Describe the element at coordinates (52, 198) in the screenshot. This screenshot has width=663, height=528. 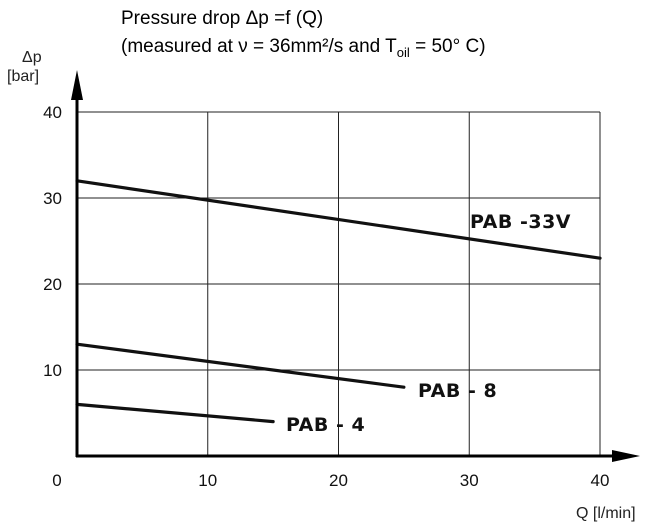
I see `y-tick-label-30: 30` at that location.